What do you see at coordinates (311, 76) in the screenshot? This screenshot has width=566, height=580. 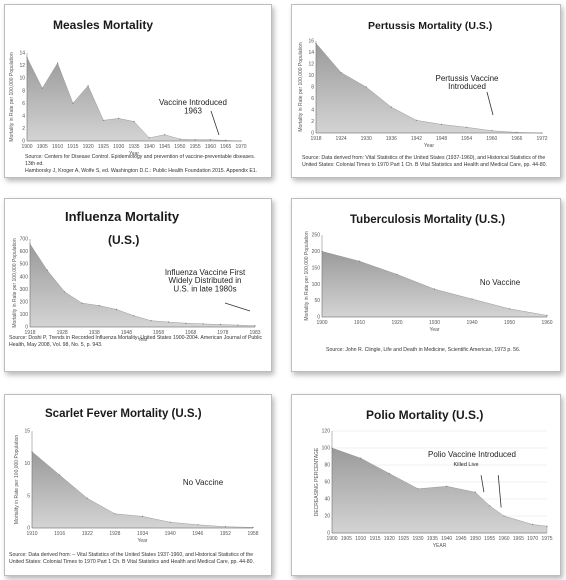 I see `pertussis-y-tick: 10` at bounding box center [311, 76].